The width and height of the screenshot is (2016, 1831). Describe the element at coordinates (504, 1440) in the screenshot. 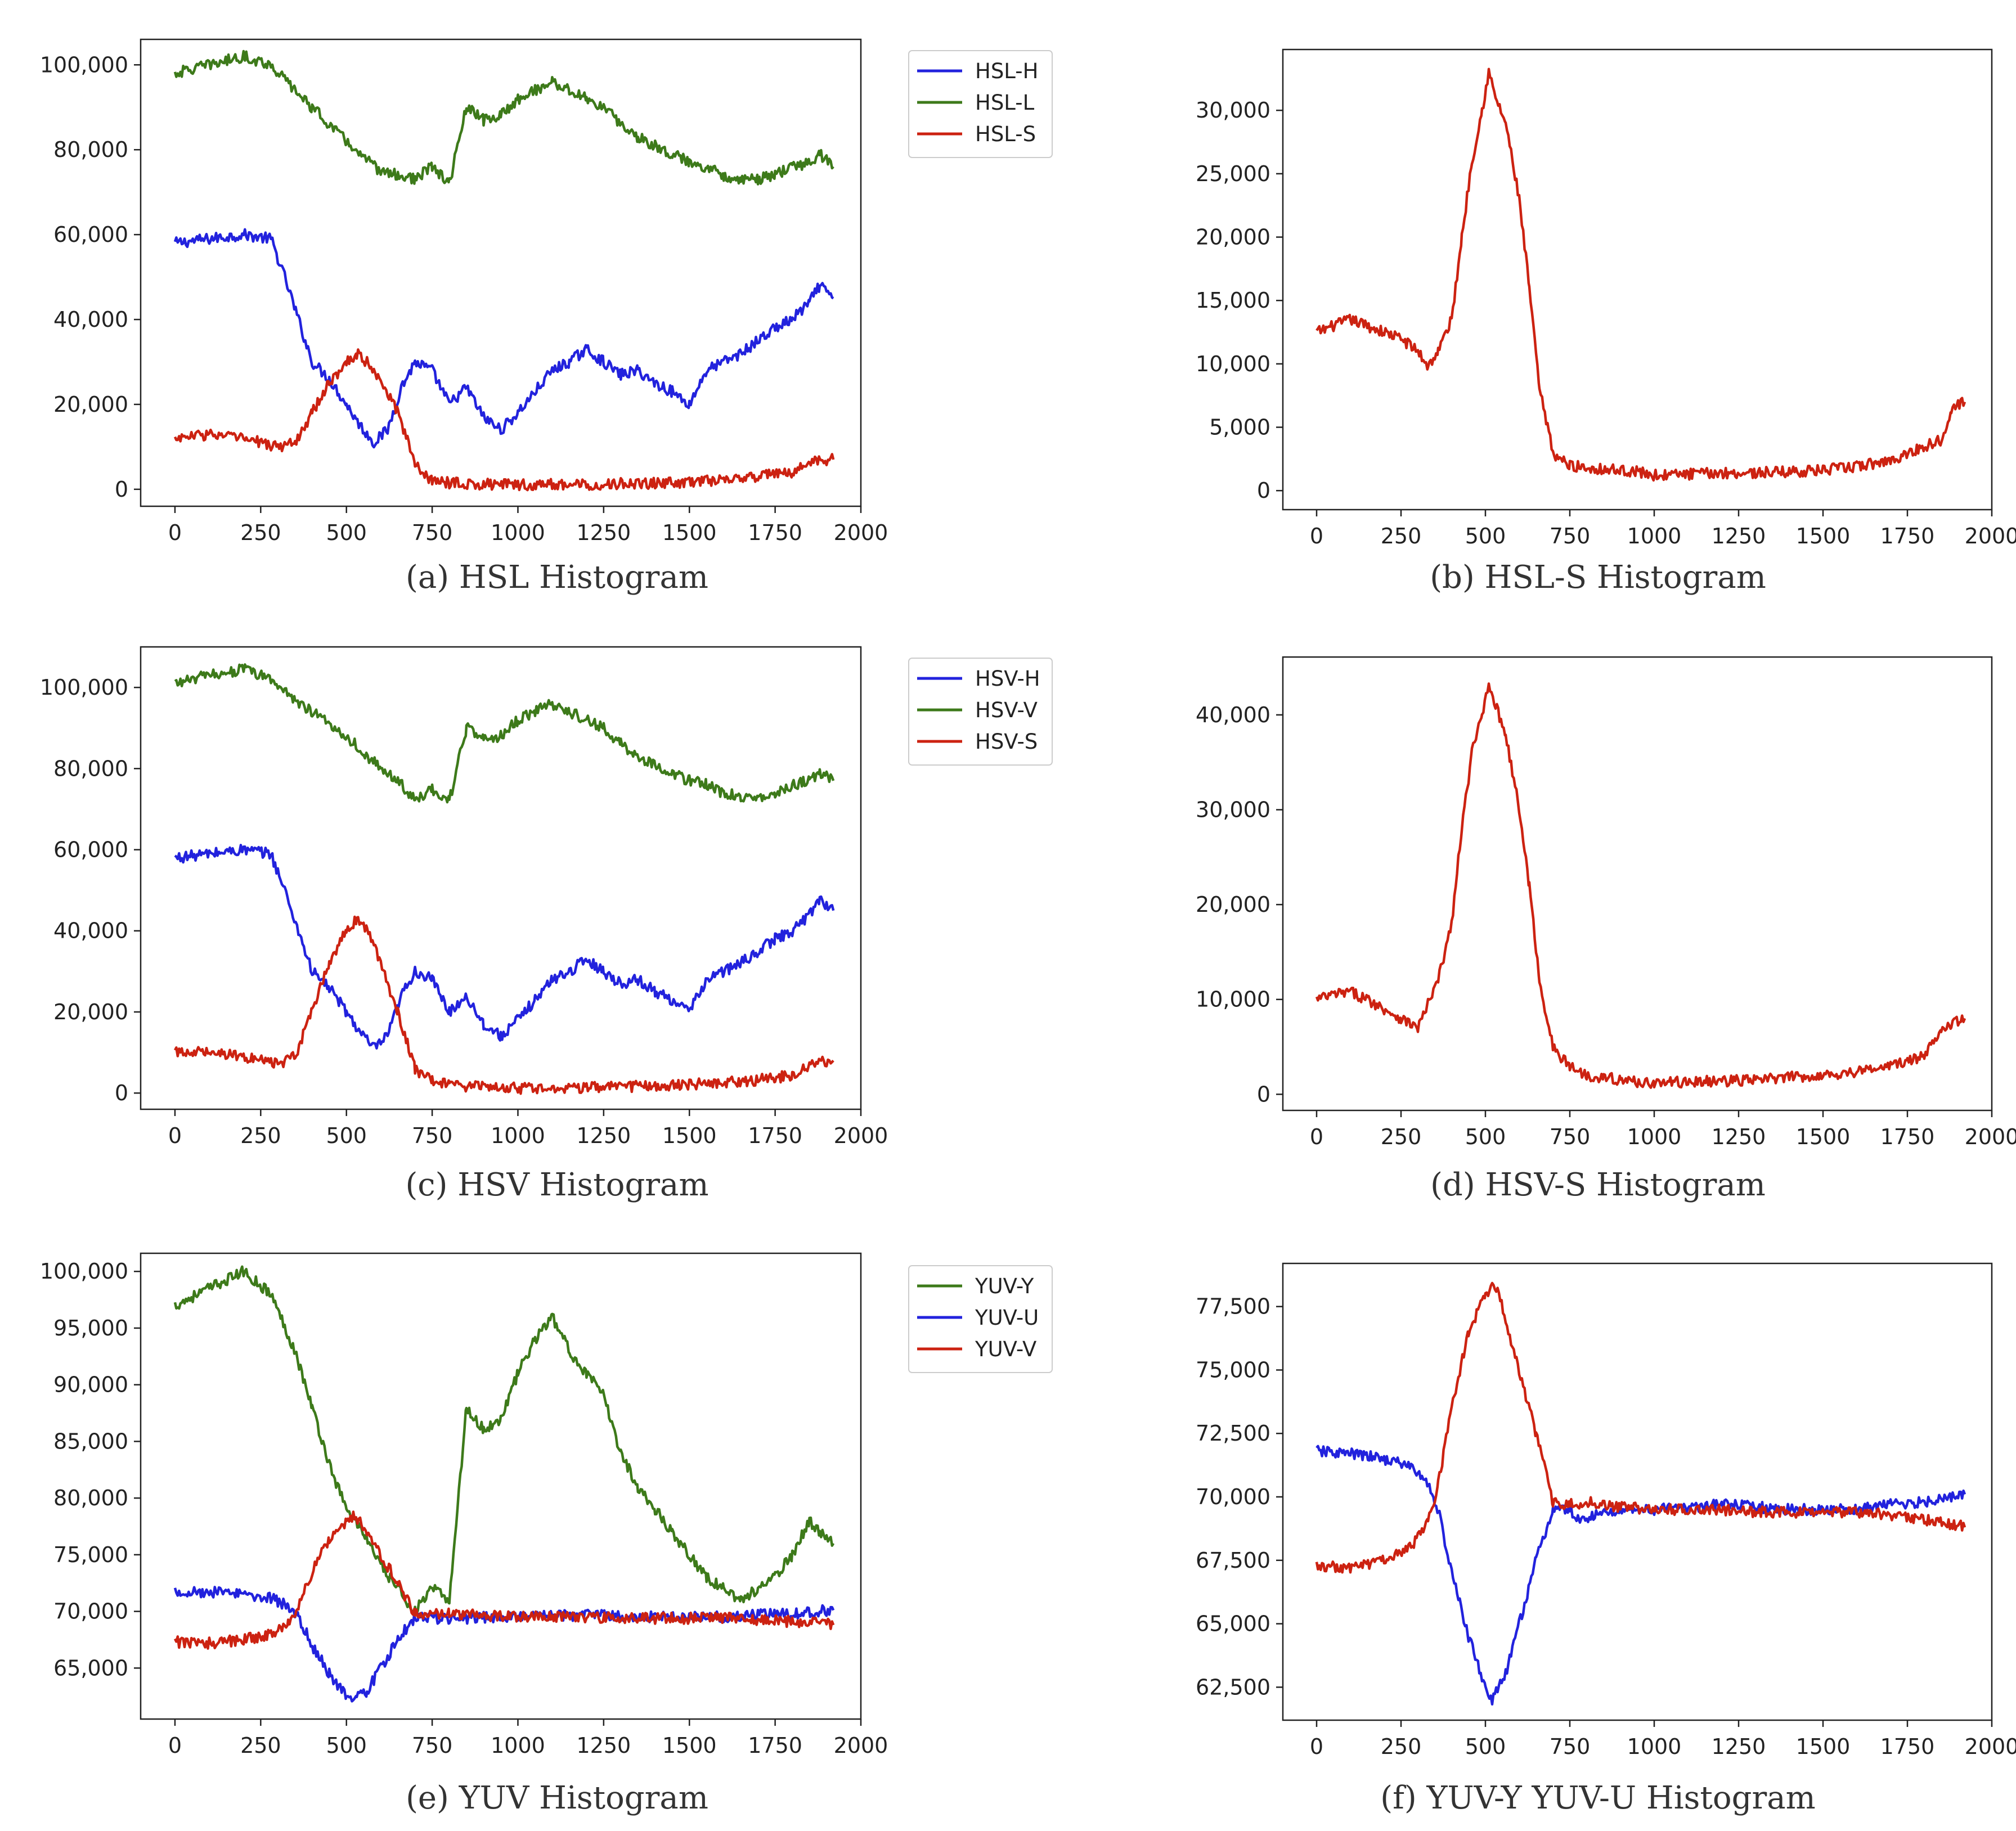

I see `series-line-yuv-y` at that location.